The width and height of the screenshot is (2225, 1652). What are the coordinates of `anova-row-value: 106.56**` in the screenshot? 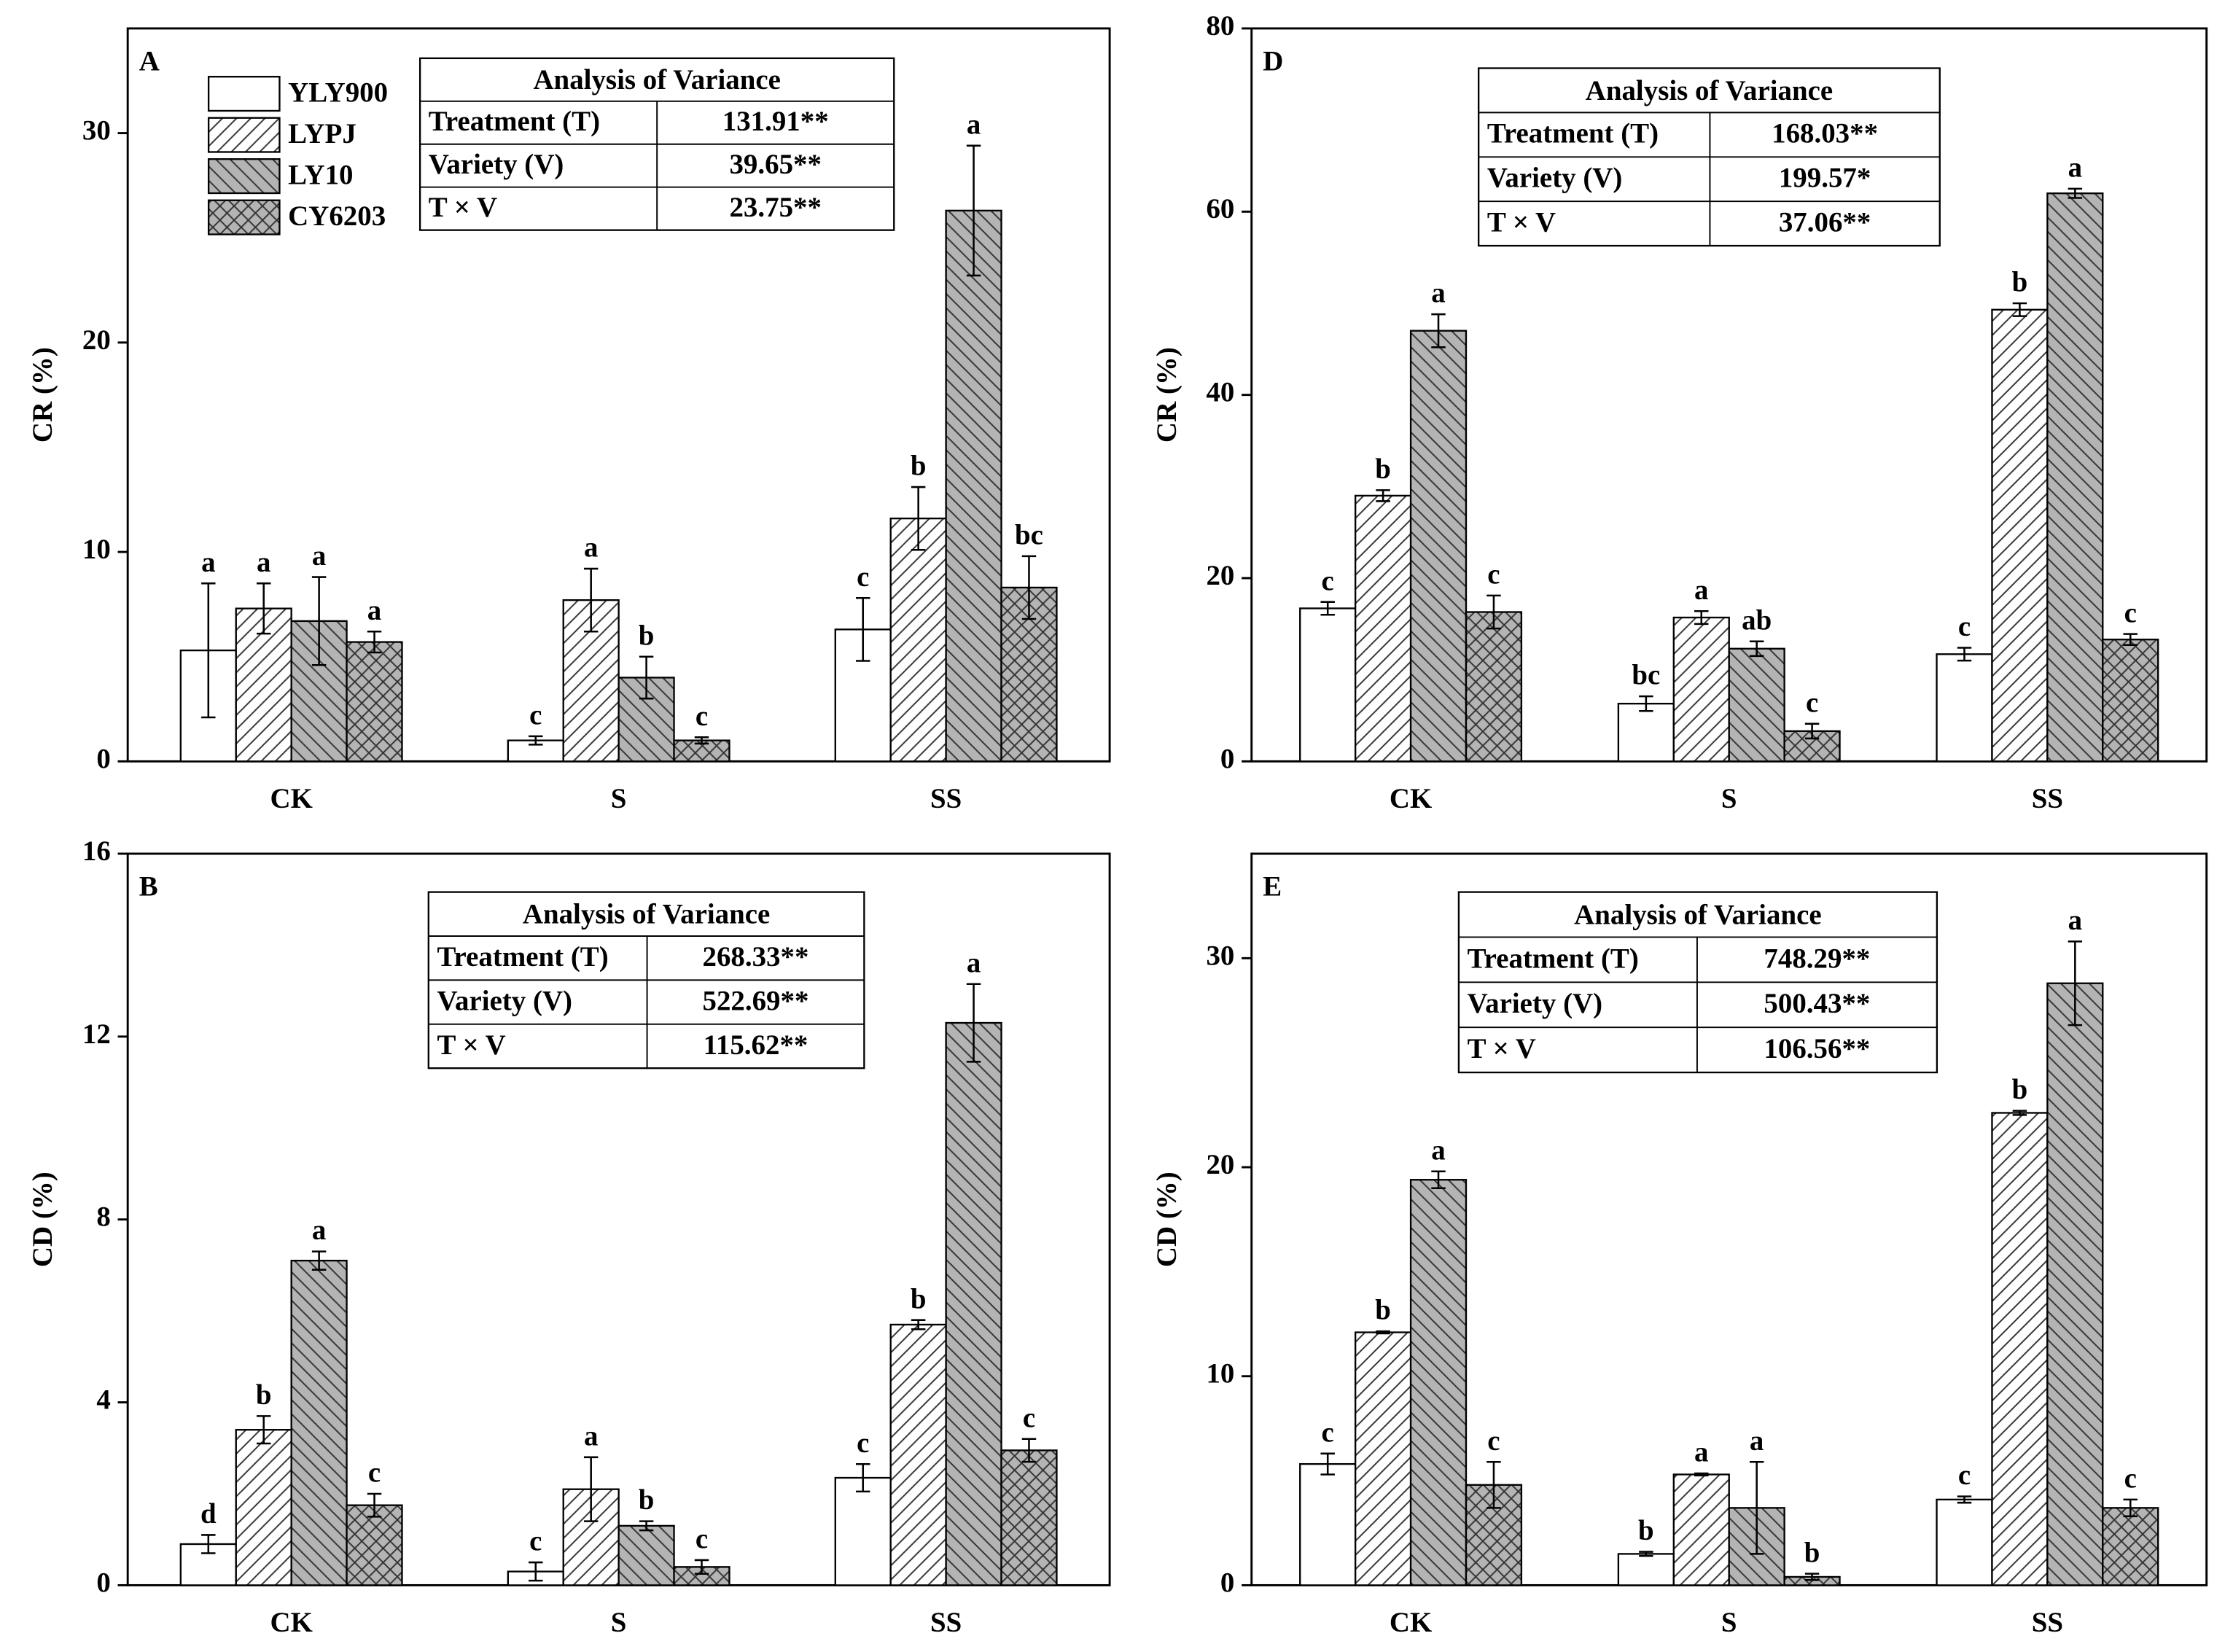 It's located at (1817, 1048).